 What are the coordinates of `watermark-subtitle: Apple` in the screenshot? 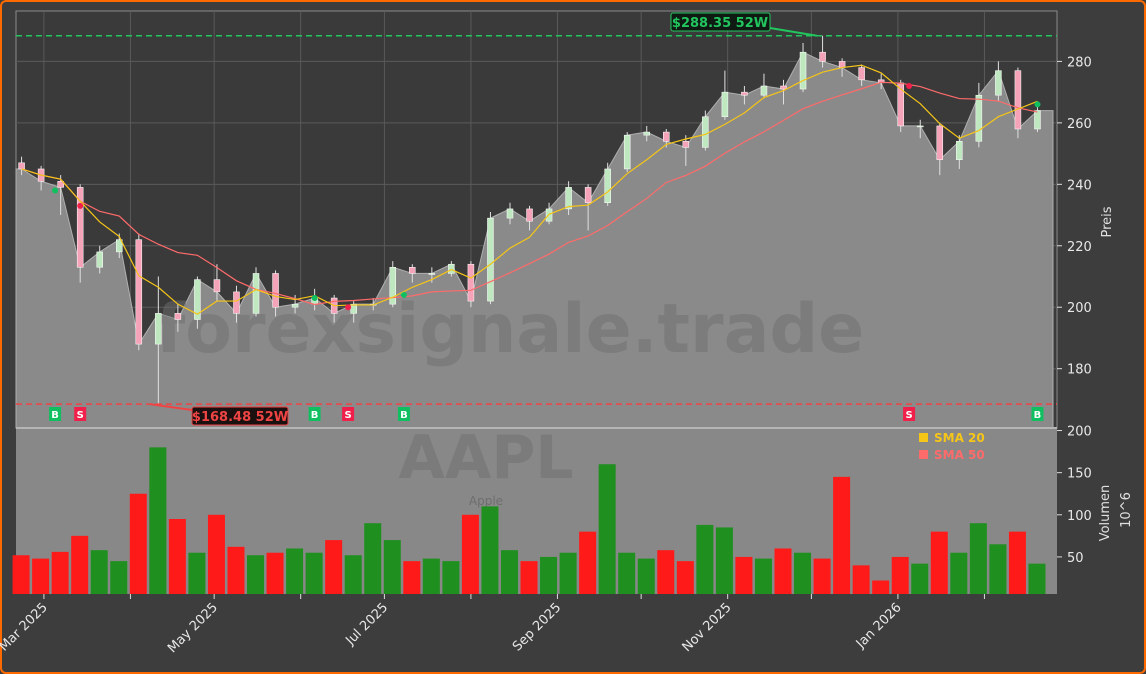 It's located at (486, 501).